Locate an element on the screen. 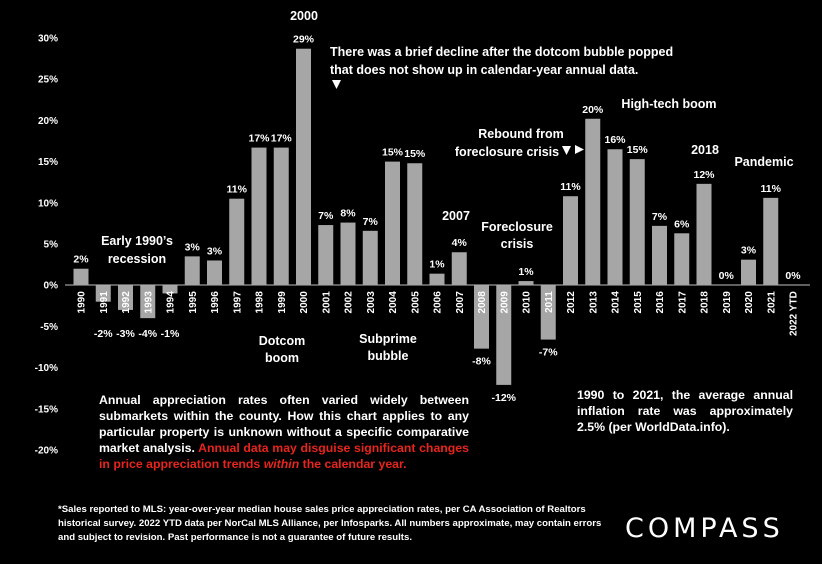  data-label: -4% is located at coordinates (147, 334).